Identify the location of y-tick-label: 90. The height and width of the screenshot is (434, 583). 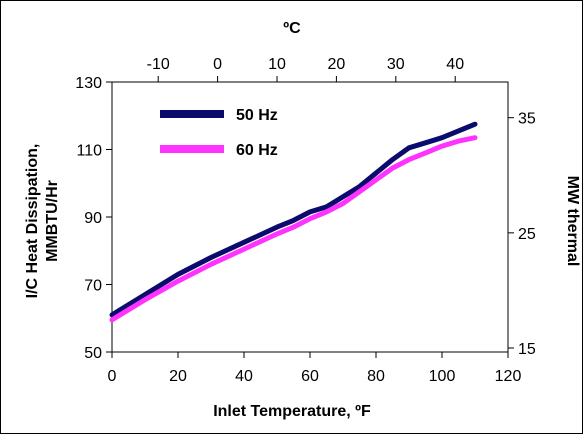
(93, 218).